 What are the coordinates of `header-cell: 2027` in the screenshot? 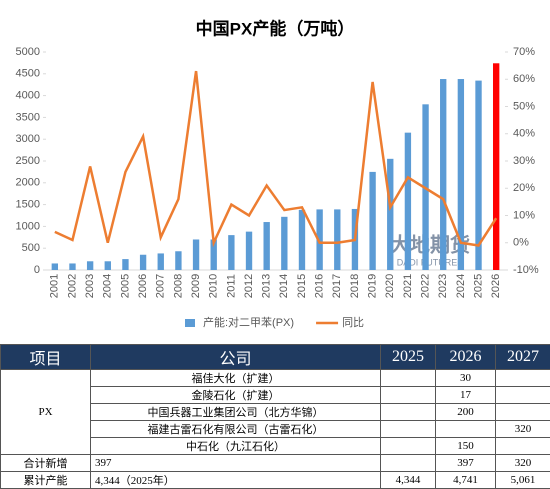 It's located at (523, 357).